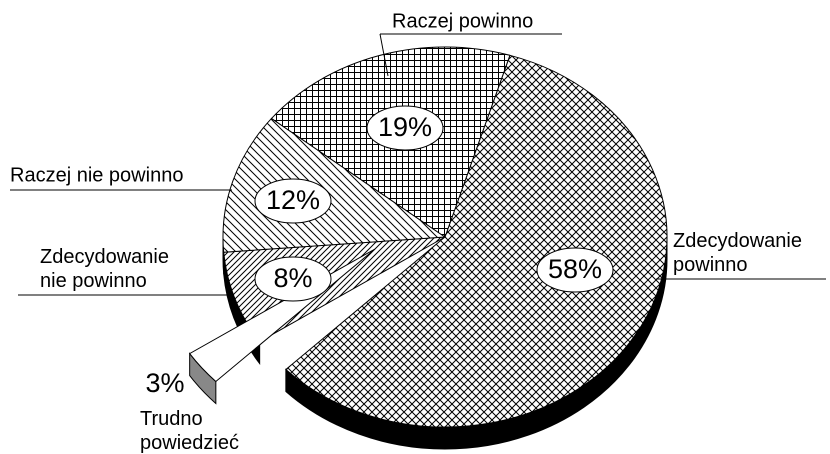 The width and height of the screenshot is (830, 454). I want to click on label-line: nie powinno, so click(93, 281).